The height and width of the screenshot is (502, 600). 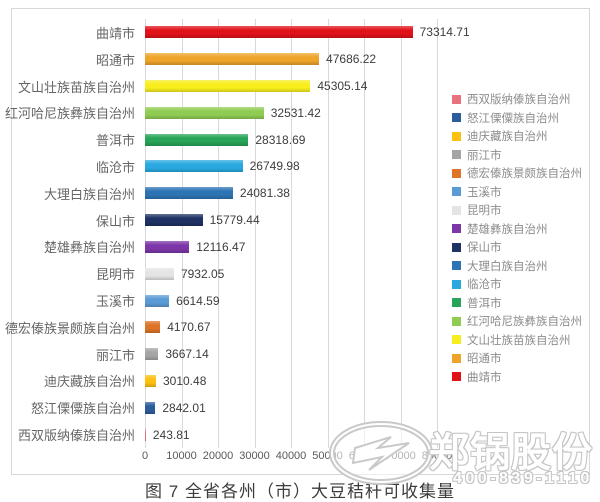 I want to click on legend-label: 普洱市, so click(x=484, y=303).